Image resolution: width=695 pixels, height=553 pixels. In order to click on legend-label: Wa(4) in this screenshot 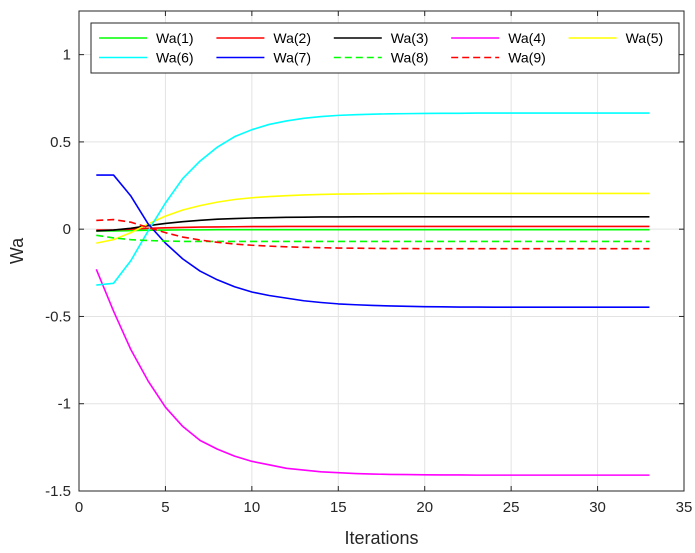, I will do `click(527, 38)`.